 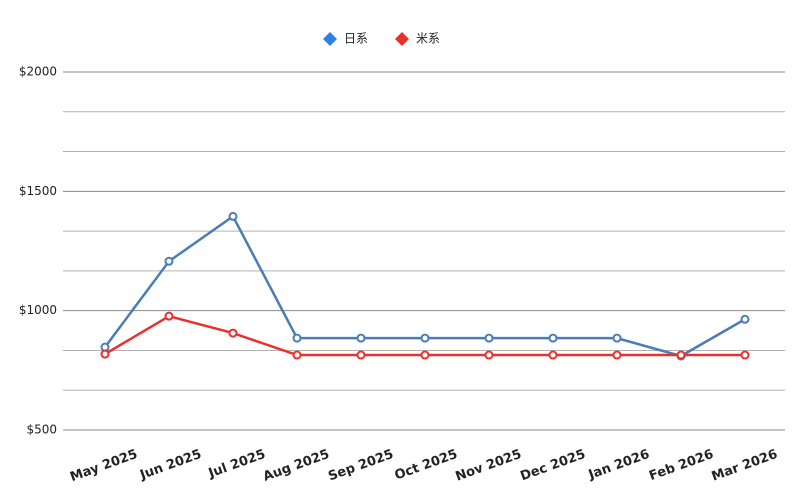 I want to click on y-tick-label: $2000, so click(x=38, y=72).